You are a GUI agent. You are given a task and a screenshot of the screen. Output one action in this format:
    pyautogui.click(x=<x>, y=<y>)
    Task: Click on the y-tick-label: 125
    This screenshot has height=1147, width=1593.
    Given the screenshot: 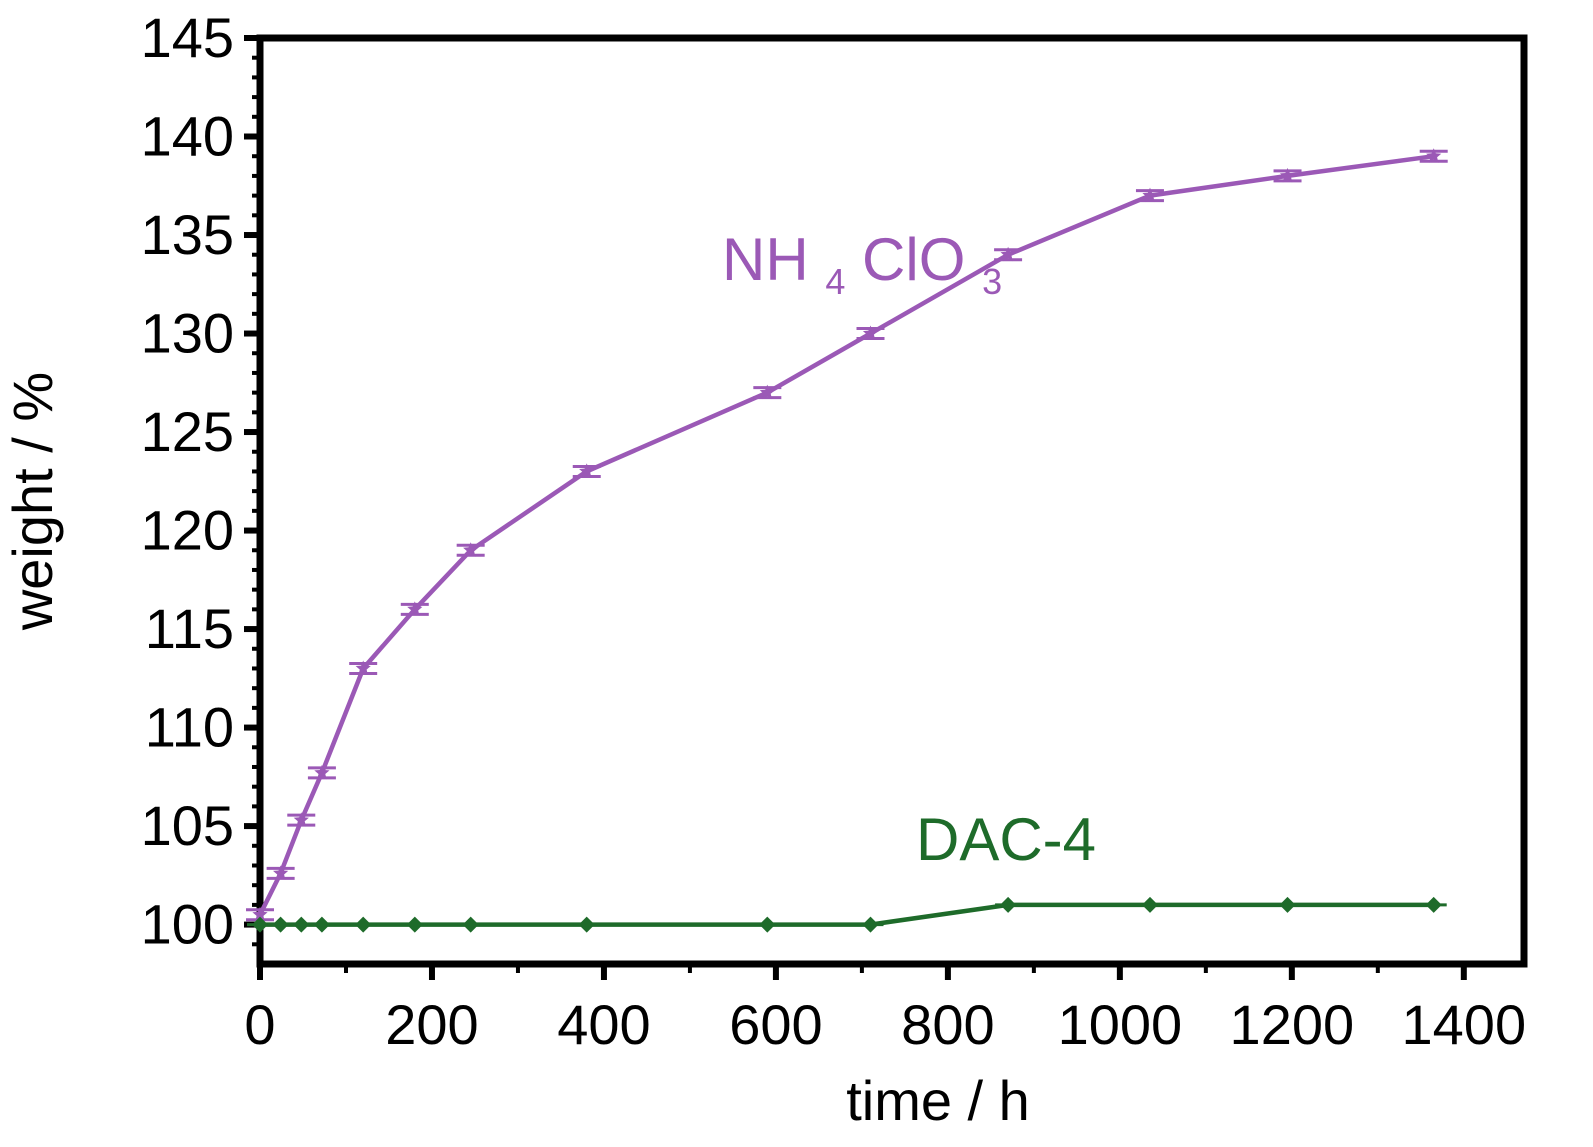 What is the action you would take?
    pyautogui.click(x=187, y=431)
    